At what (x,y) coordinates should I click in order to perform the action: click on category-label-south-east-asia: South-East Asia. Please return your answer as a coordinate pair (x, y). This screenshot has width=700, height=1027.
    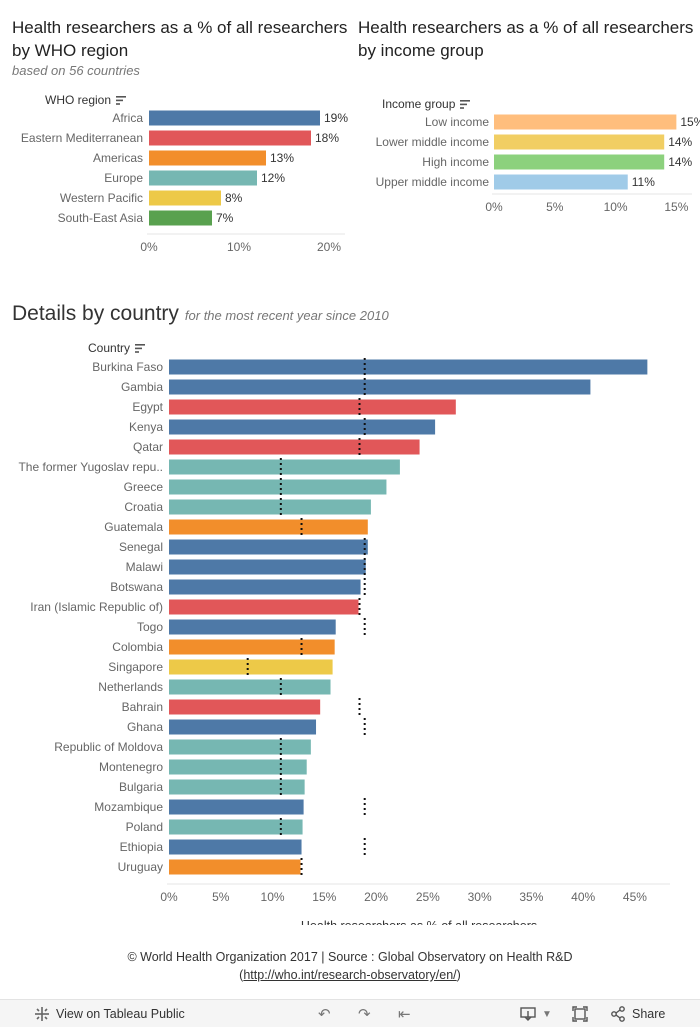
    Looking at the image, I should click on (101, 218).